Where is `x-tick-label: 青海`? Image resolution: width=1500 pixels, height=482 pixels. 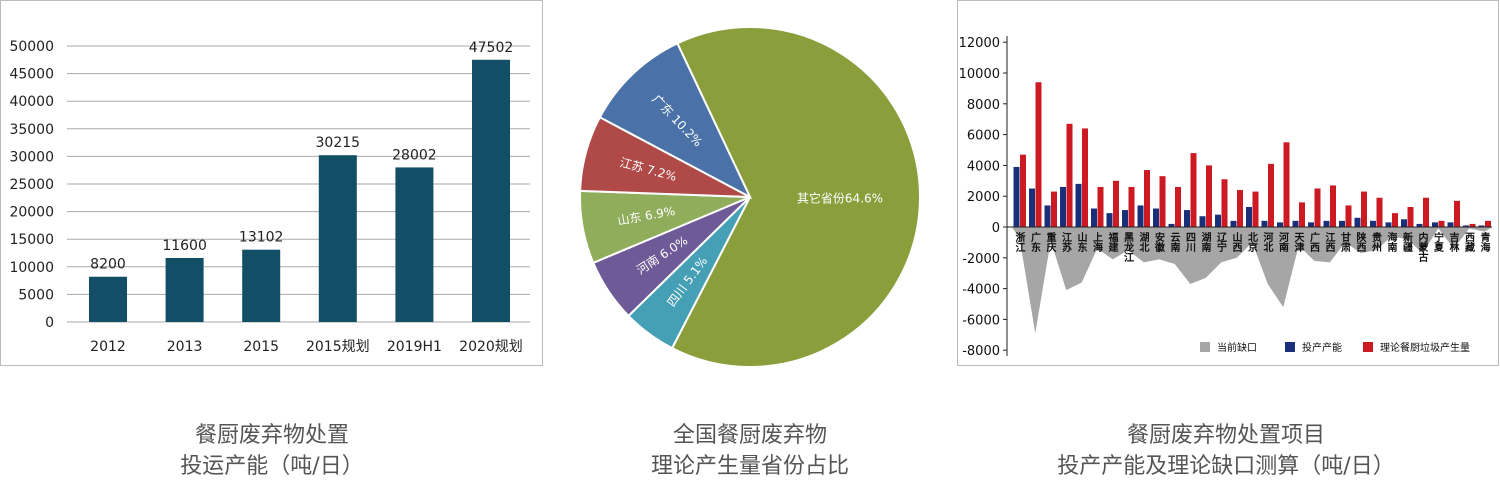 x-tick-label: 青海 is located at coordinates (1484, 242).